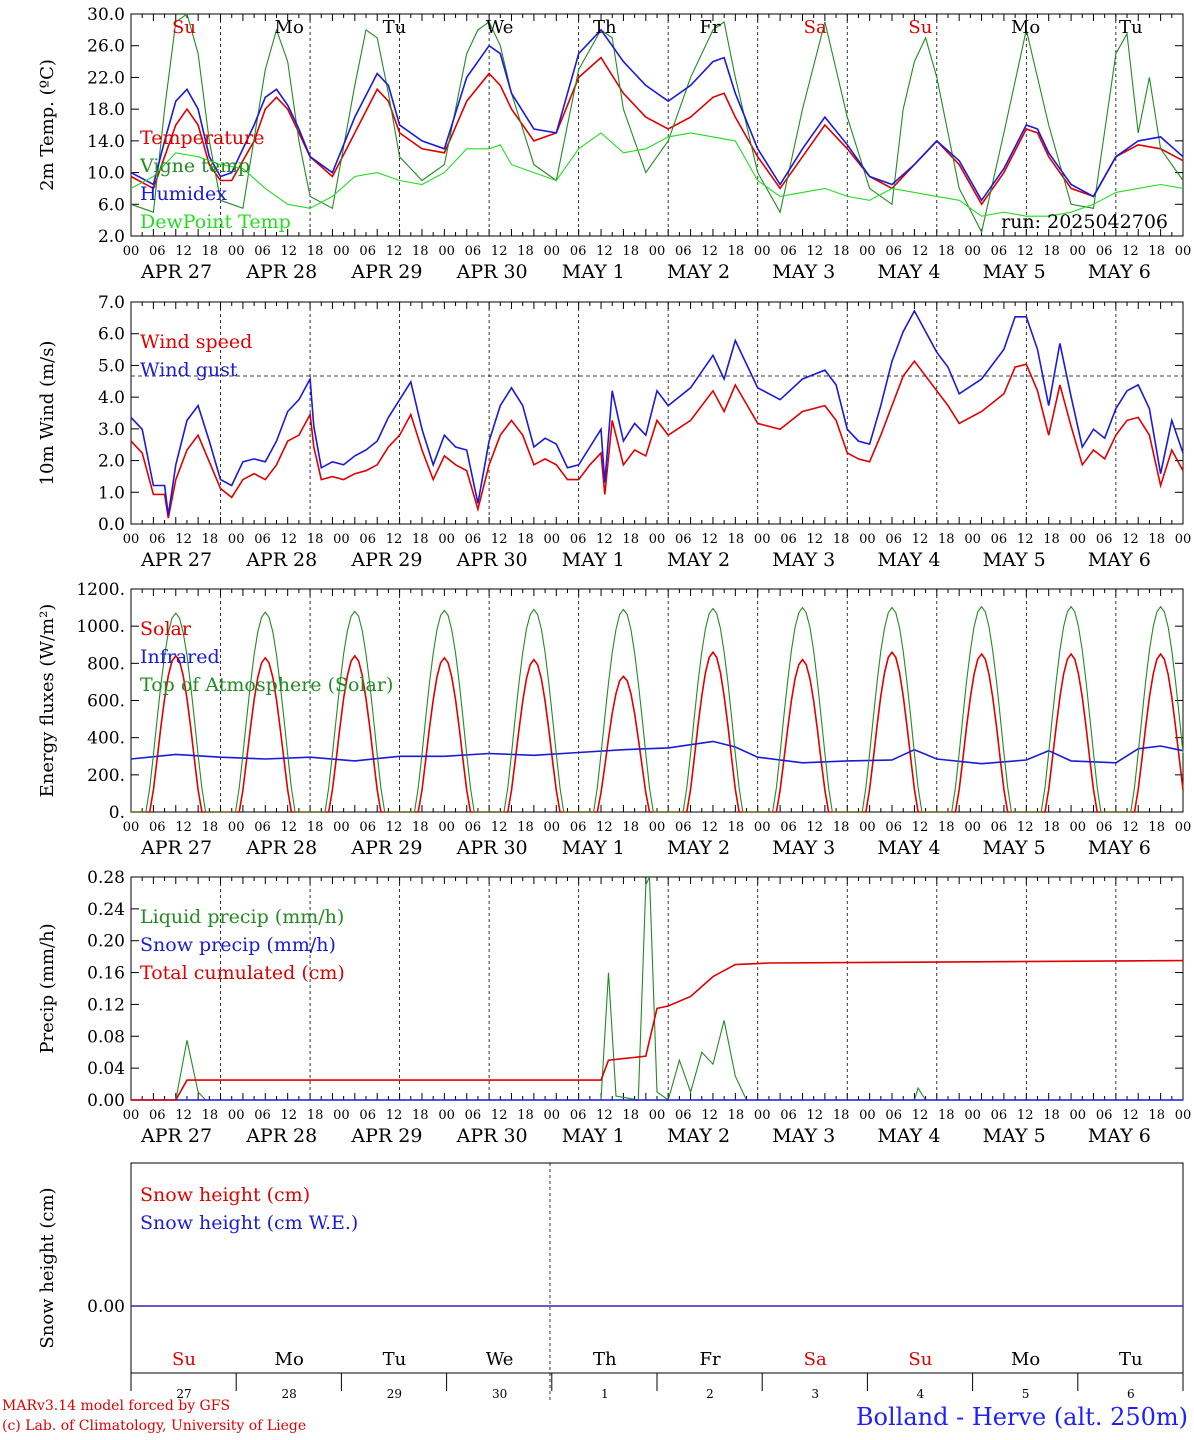 The height and width of the screenshot is (1440, 1194). I want to click on plot-frame, so click(657, 413).